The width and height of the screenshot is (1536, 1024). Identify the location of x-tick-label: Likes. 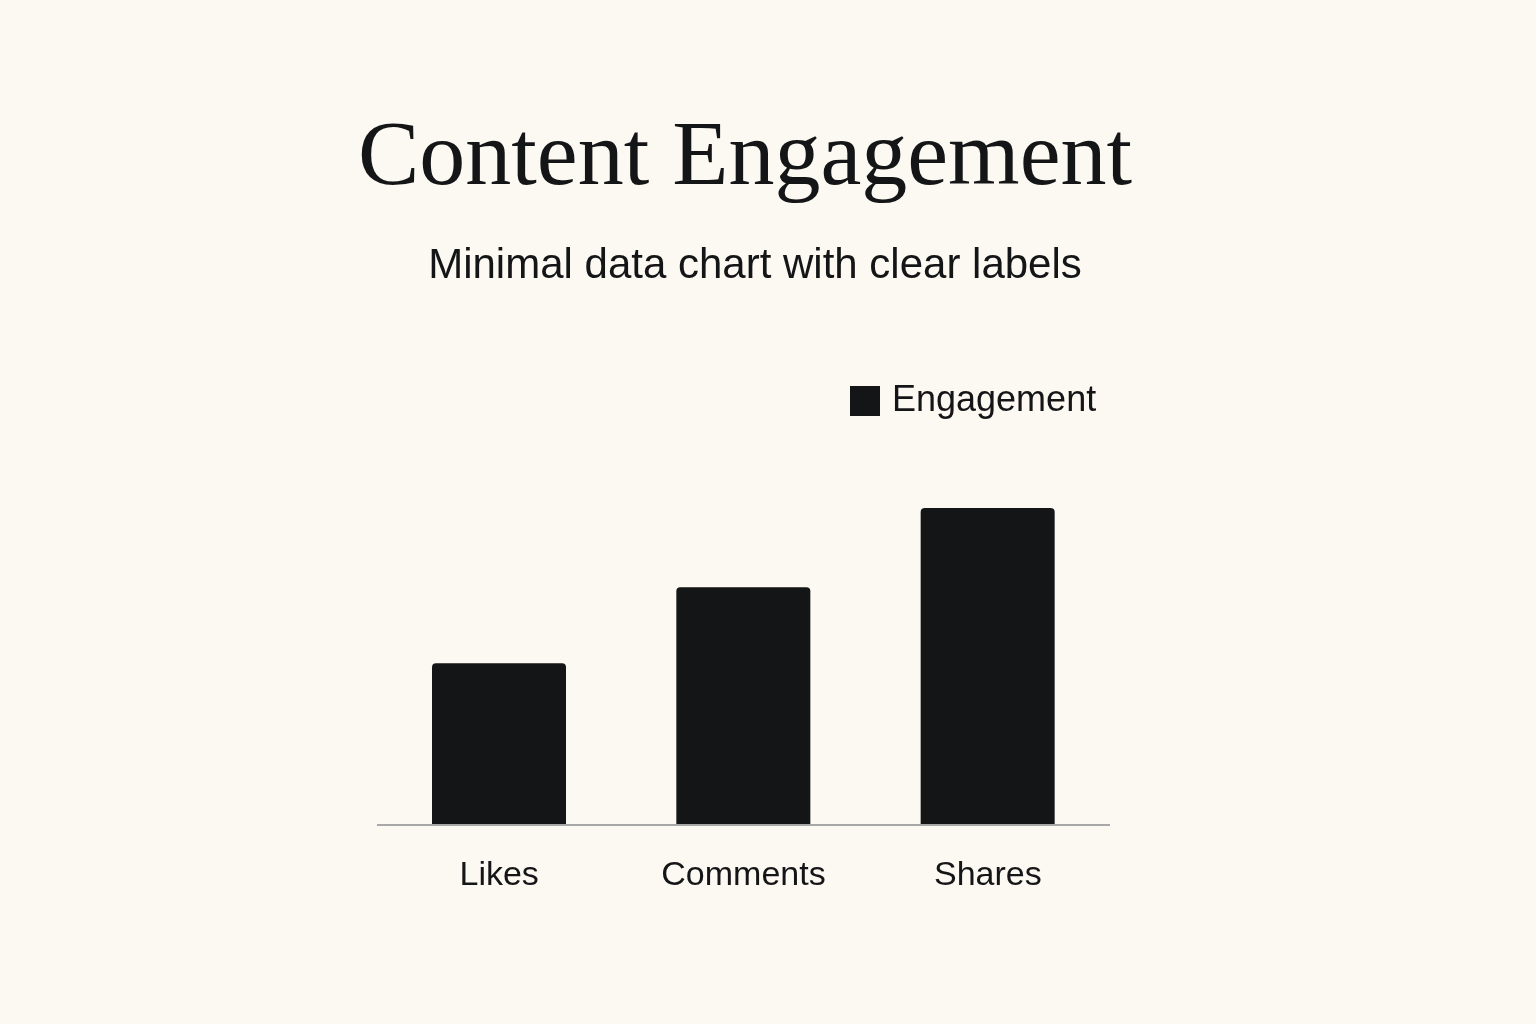
(499, 873).